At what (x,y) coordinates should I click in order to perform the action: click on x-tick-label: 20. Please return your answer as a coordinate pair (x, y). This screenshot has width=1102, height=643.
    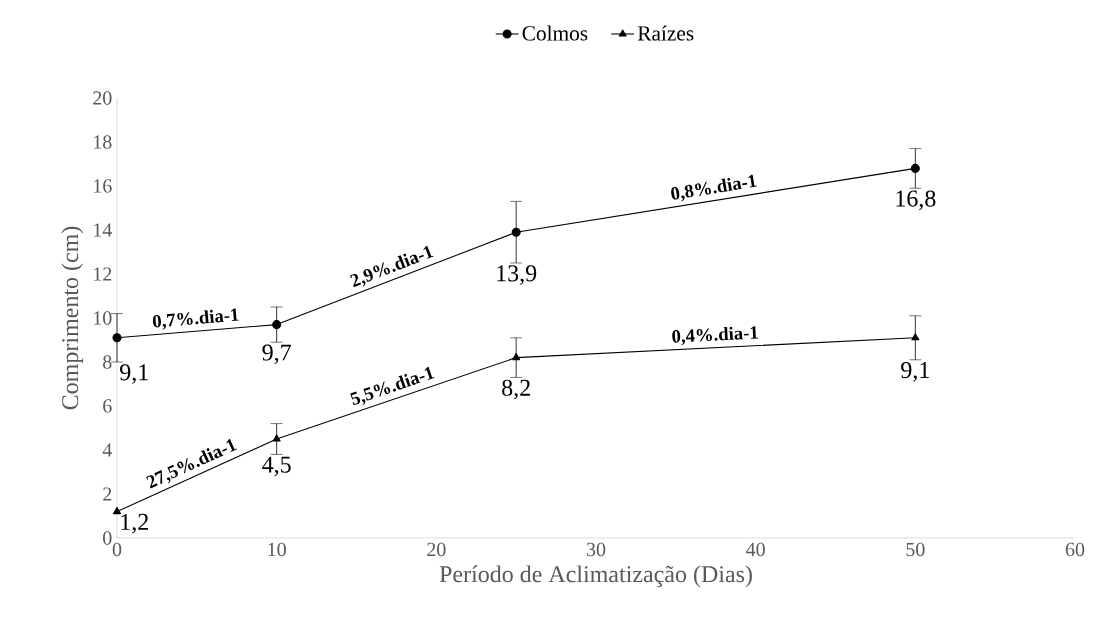
    Looking at the image, I should click on (436, 549).